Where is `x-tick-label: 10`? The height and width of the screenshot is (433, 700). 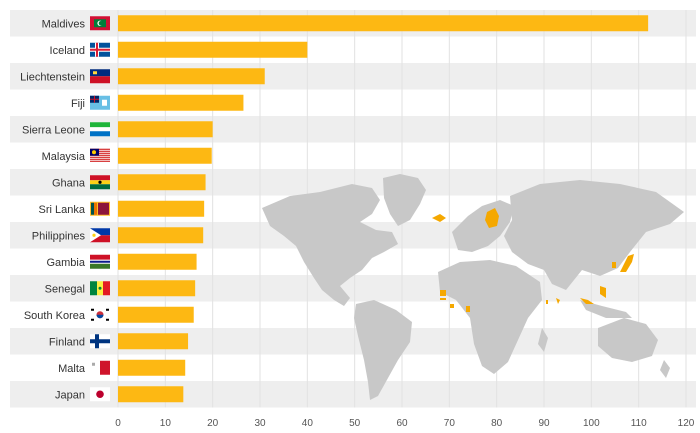
x-tick-label: 10 is located at coordinates (166, 423).